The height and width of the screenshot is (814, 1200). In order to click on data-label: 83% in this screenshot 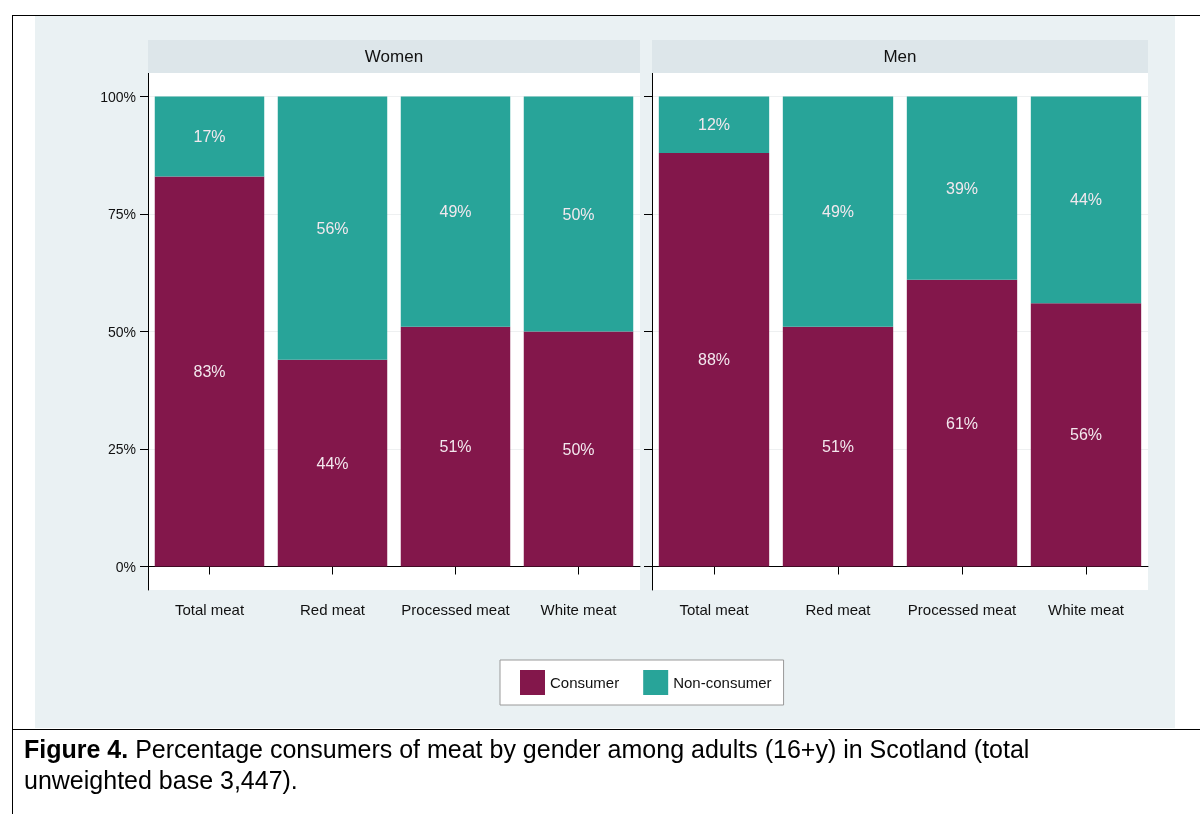, I will do `click(209, 371)`.